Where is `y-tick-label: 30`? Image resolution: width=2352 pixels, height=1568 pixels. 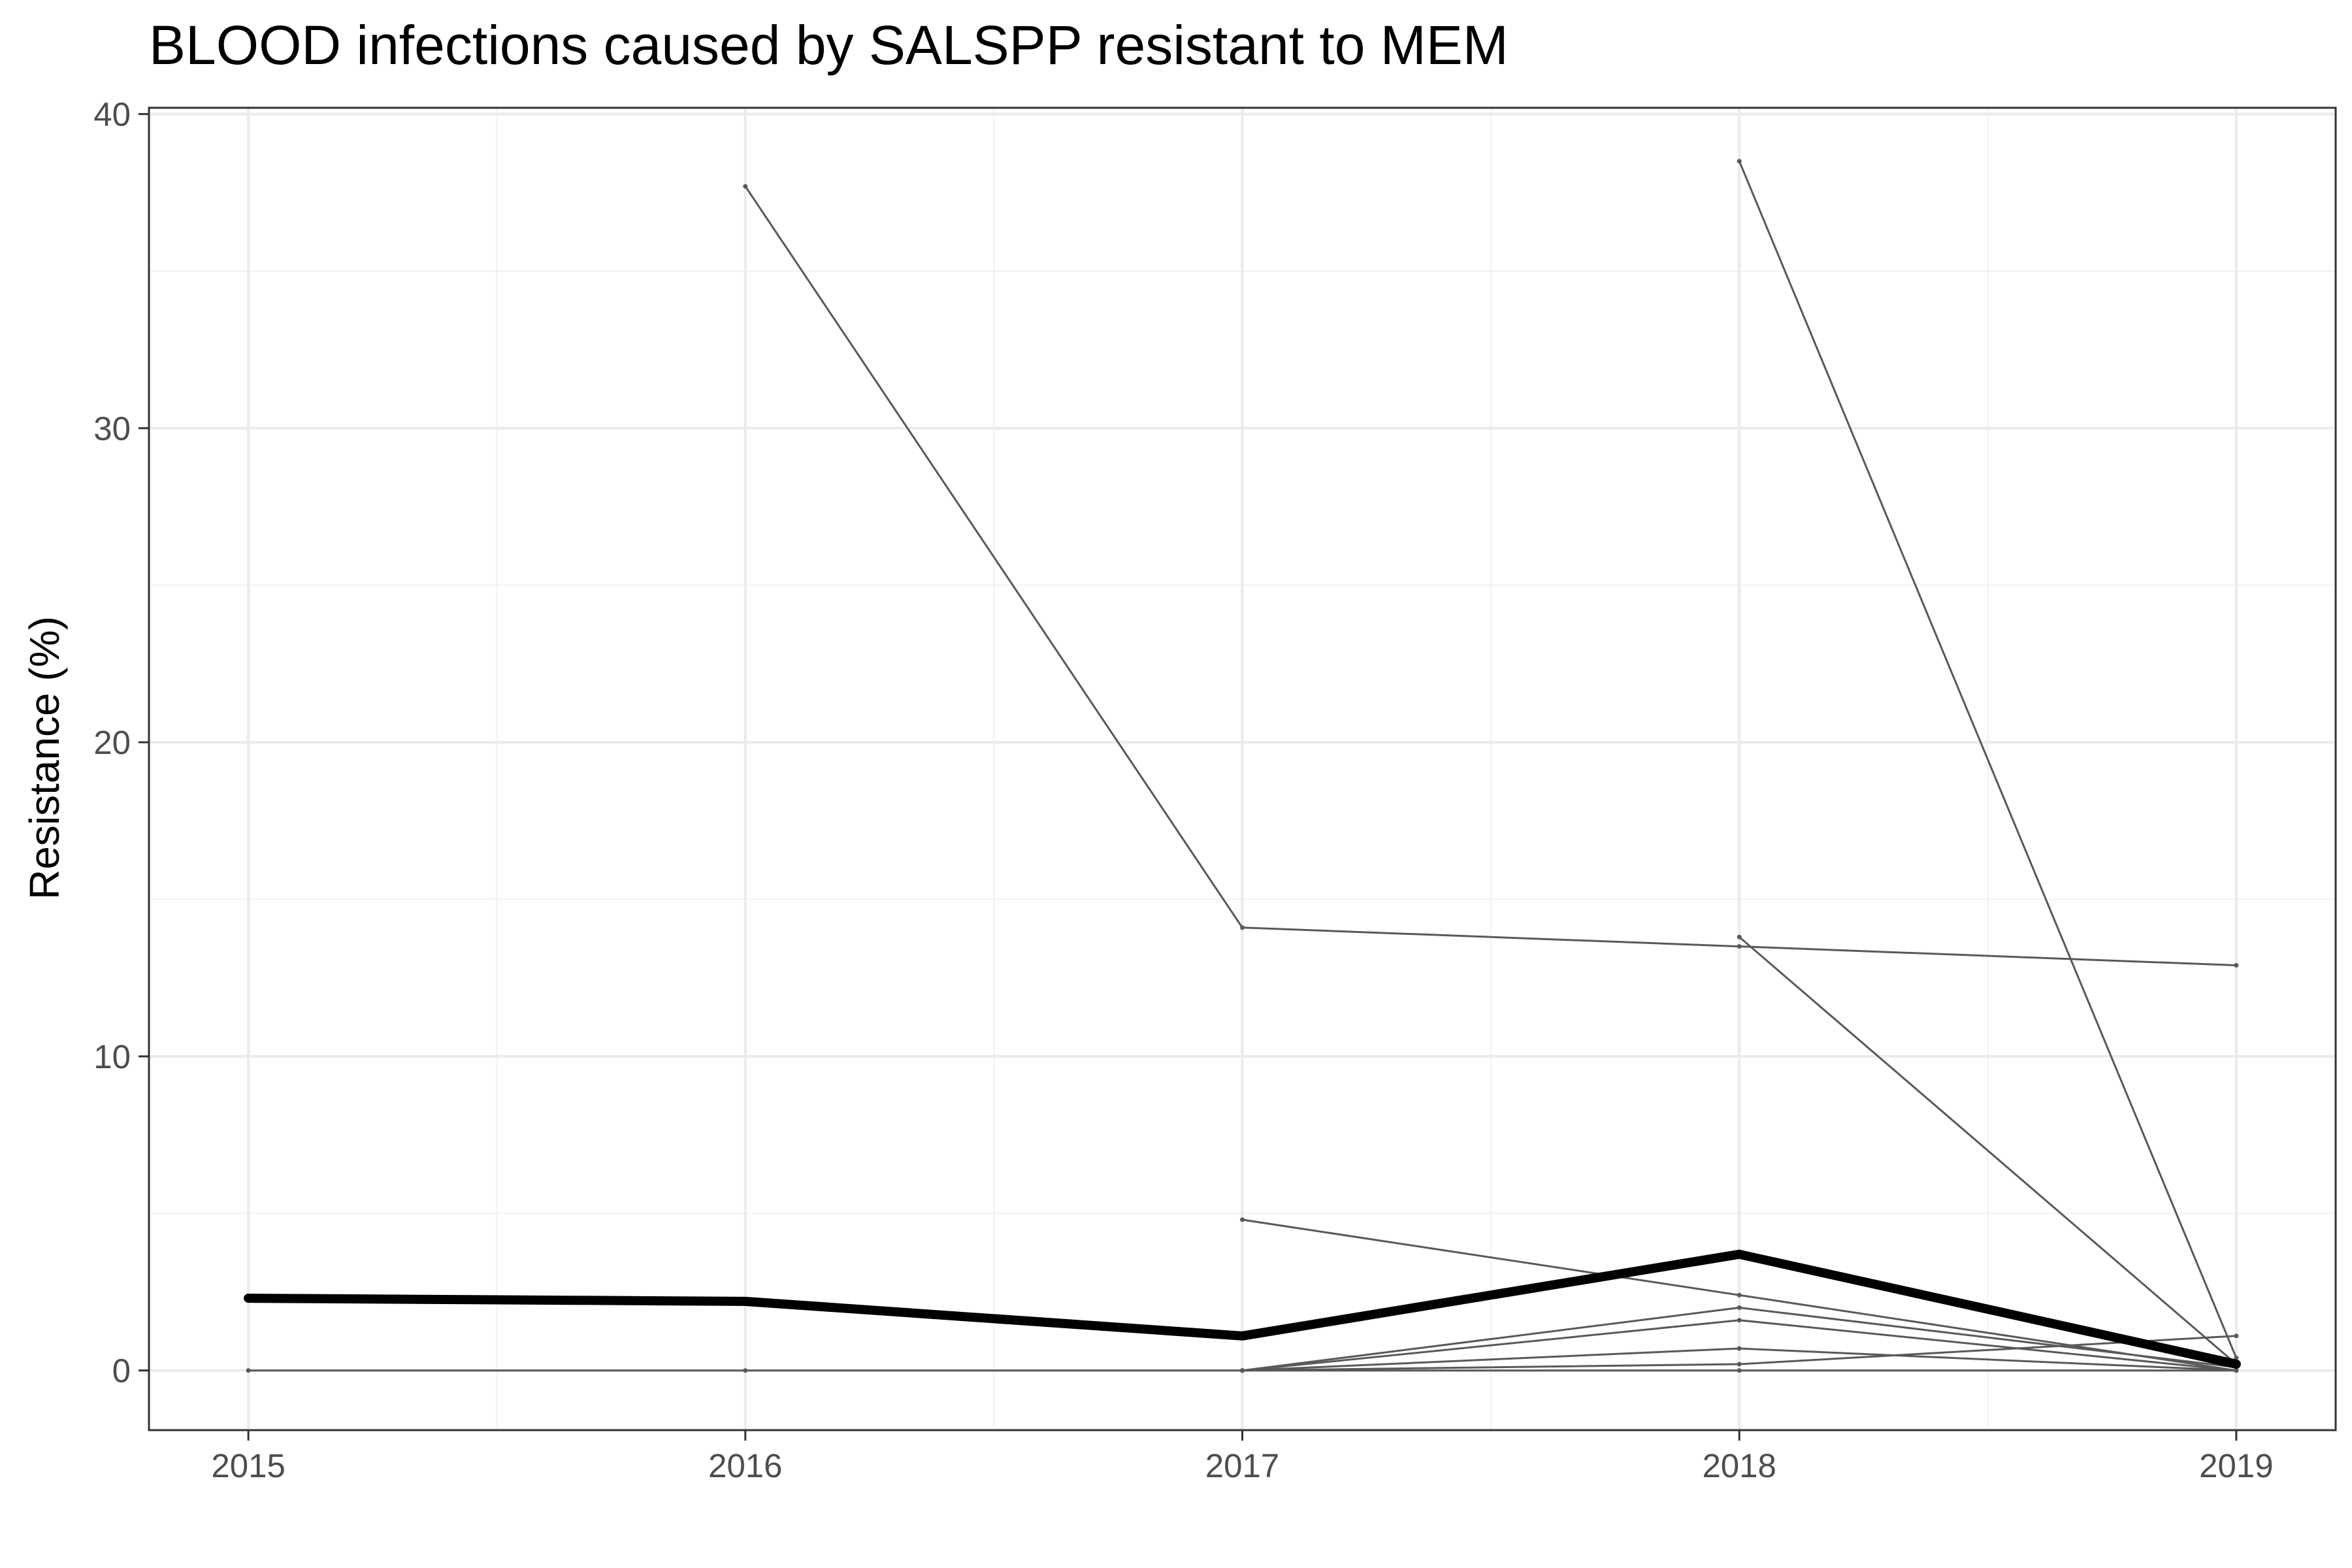 y-tick-label: 30 is located at coordinates (112, 428).